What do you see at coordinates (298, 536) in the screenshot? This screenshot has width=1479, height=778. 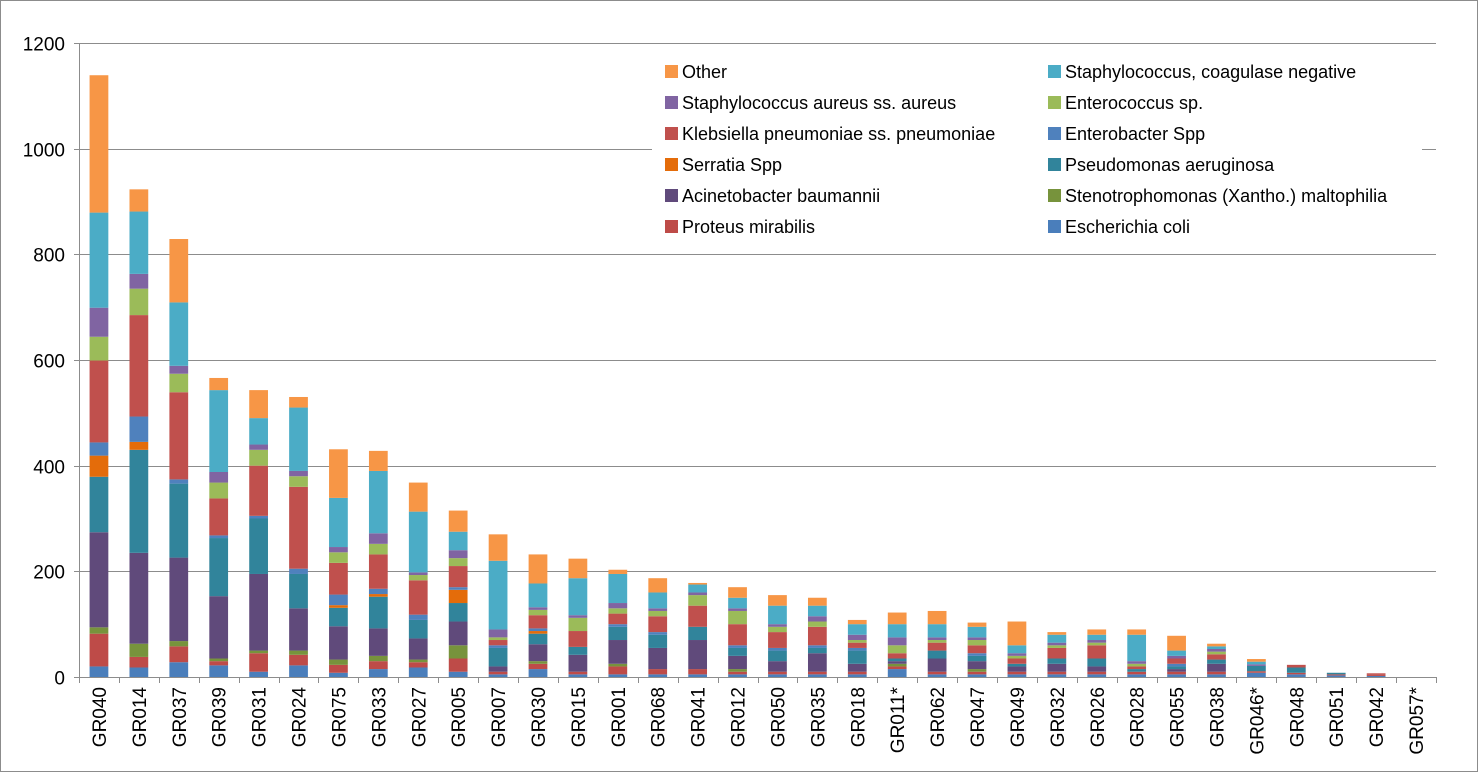 I see `bar-stack-gr024` at bounding box center [298, 536].